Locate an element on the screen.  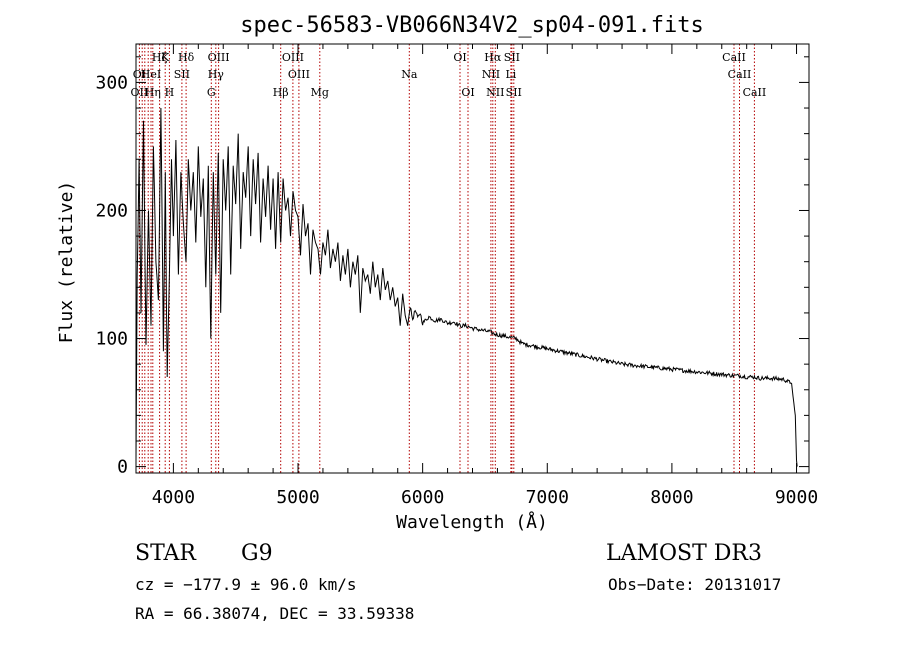
emission-line-label: OII is located at coordinates (140, 92).